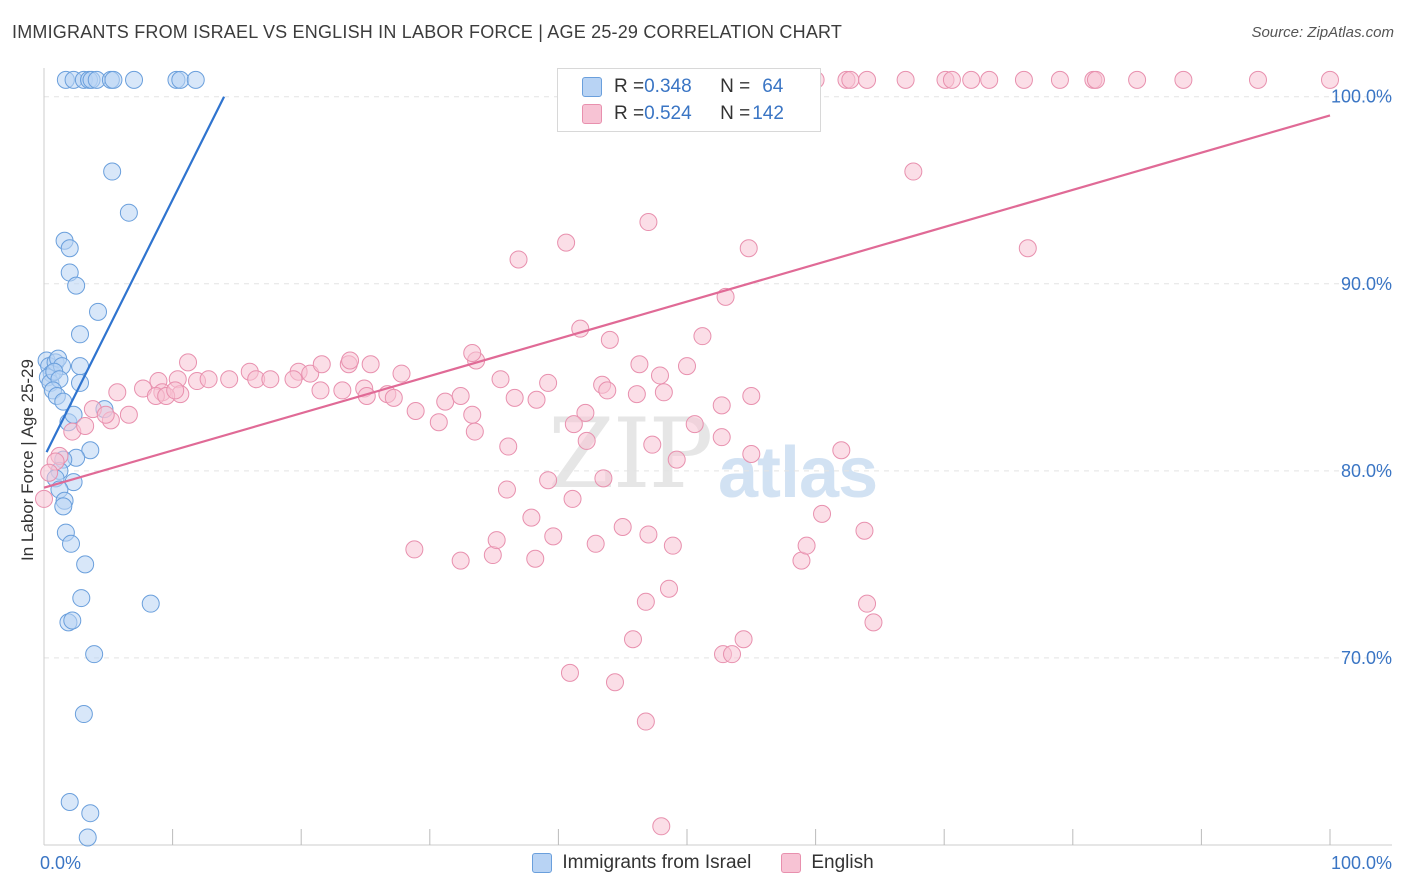  What do you see at coordinates (657, 862) in the screenshot?
I see `legend-label-israel: Immigrants from Israel` at bounding box center [657, 862].